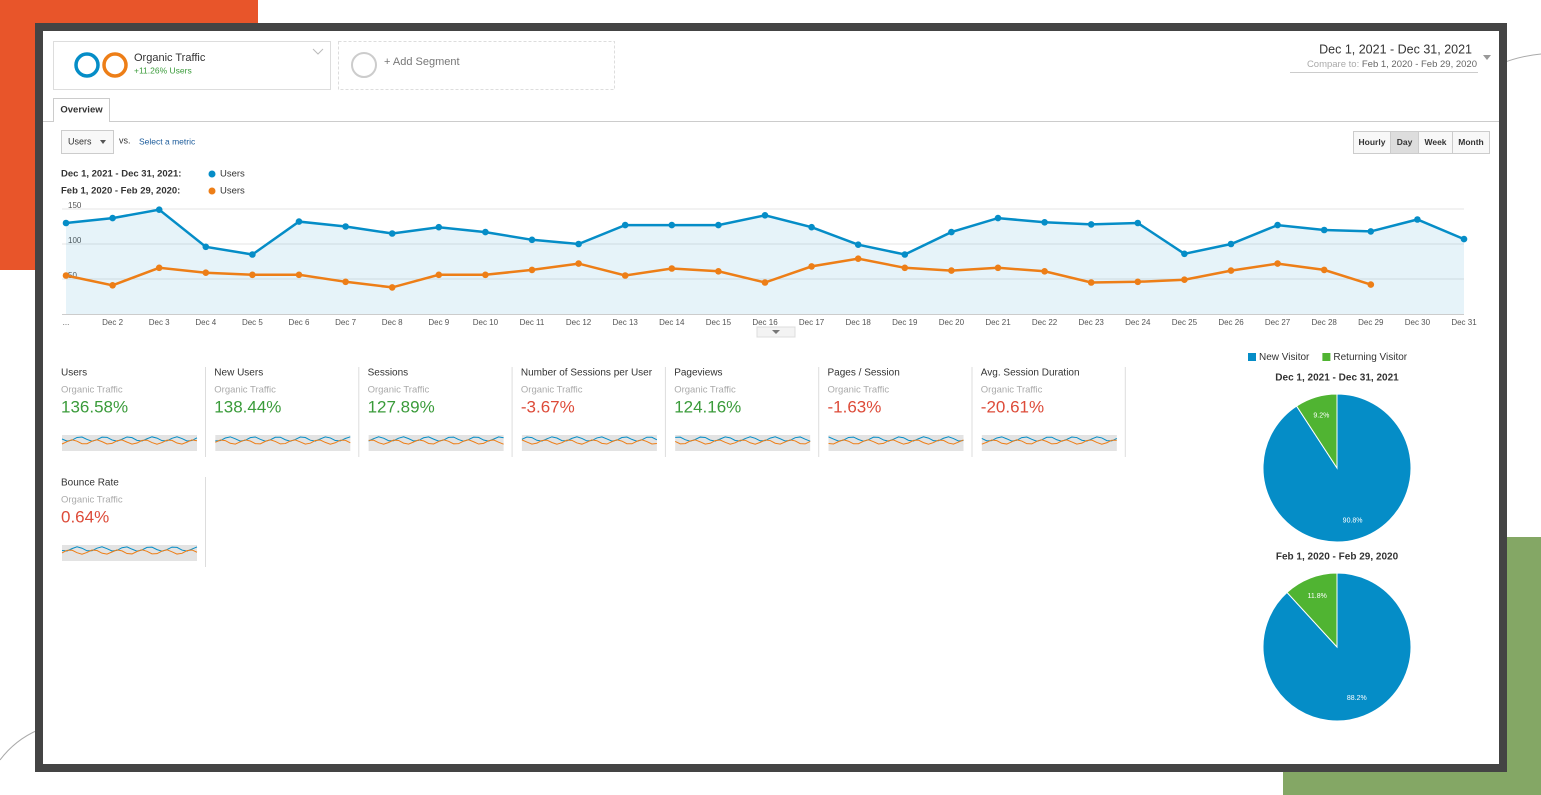 This screenshot has height=795, width=1541. What do you see at coordinates (1321, 415) in the screenshot?
I see `pie-label: 9.2%` at bounding box center [1321, 415].